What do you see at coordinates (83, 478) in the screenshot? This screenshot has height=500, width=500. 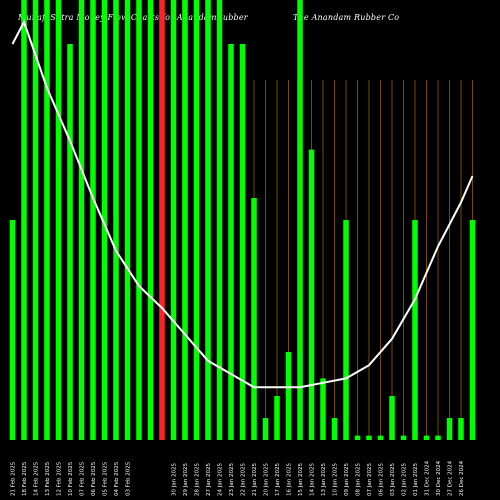 I see `x-tick-label: 07 Feb 2025` at bounding box center [83, 478].